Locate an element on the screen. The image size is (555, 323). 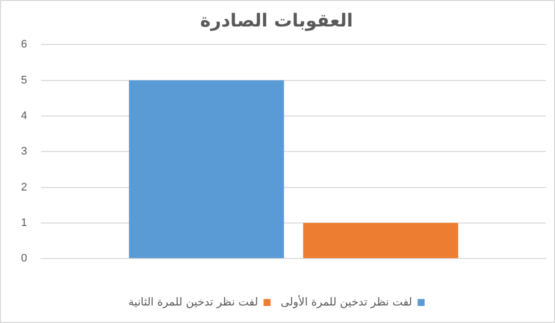
y-tick-label: 0 is located at coordinates (24, 258).